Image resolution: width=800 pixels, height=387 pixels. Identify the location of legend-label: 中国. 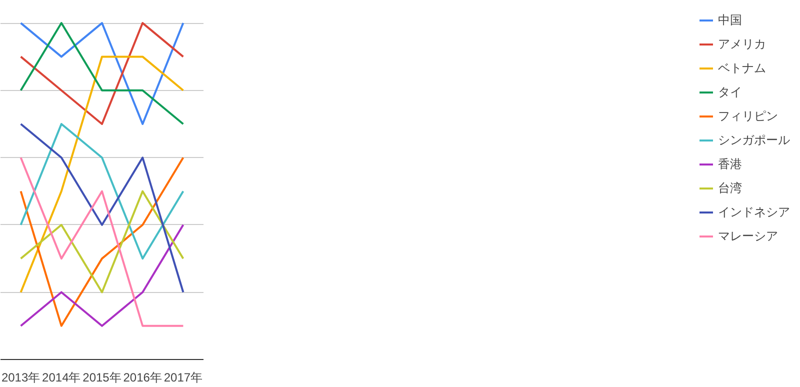
(730, 20).